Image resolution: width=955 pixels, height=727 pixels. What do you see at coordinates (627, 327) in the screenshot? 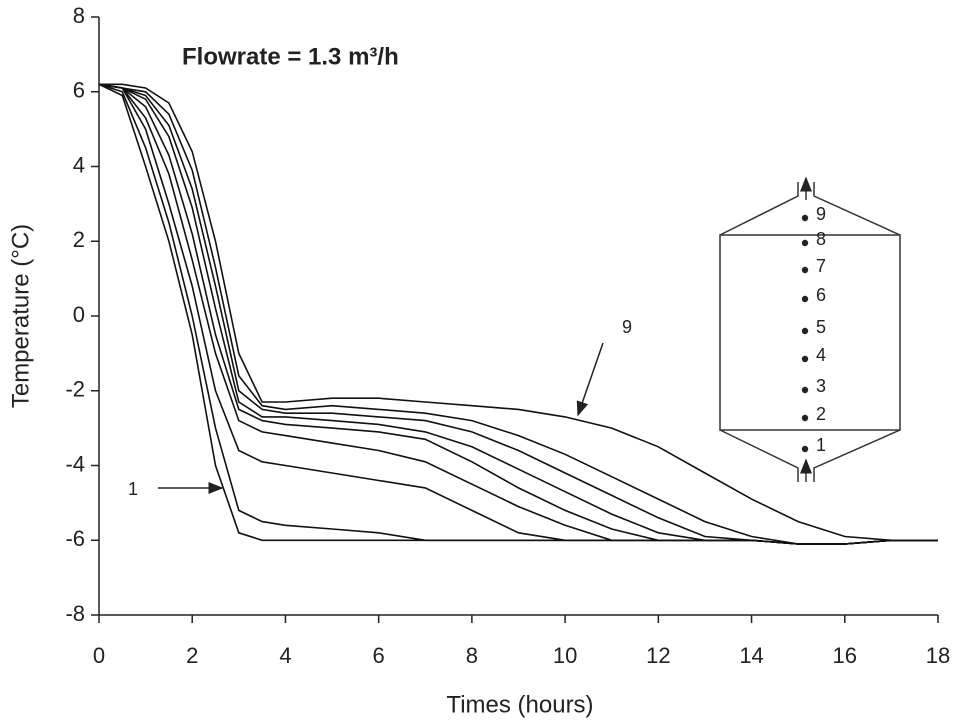
I see `annotation: 9` at bounding box center [627, 327].